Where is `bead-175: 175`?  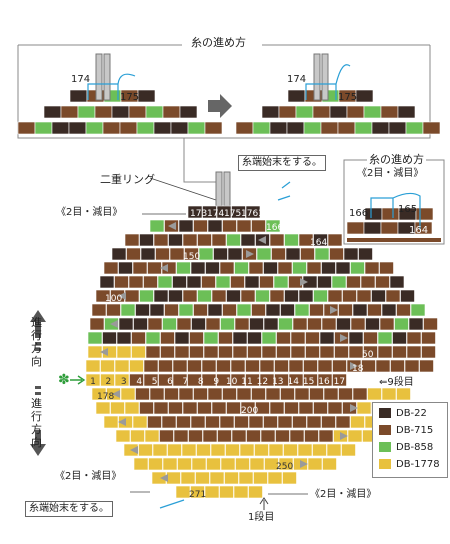
bead-175: 175 is located at coordinates (233, 214).